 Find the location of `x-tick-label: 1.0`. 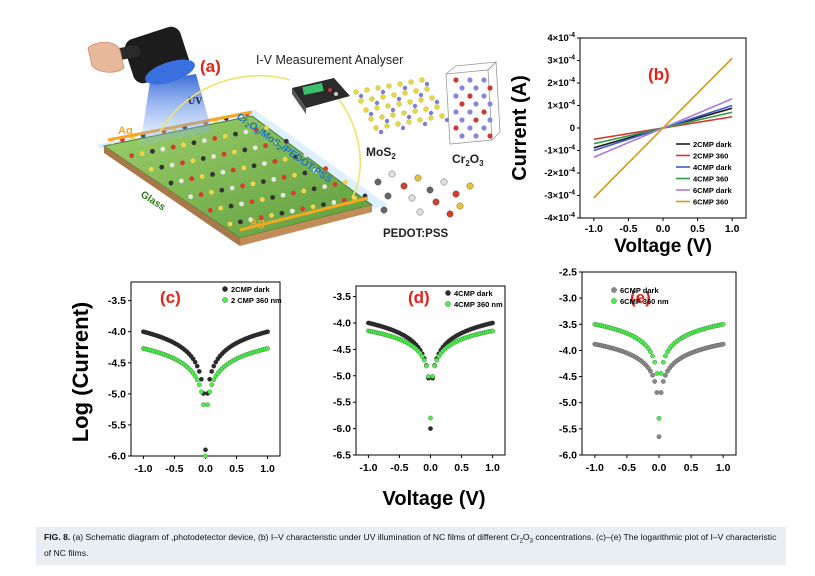

x-tick-label: 1.0 is located at coordinates (723, 468).